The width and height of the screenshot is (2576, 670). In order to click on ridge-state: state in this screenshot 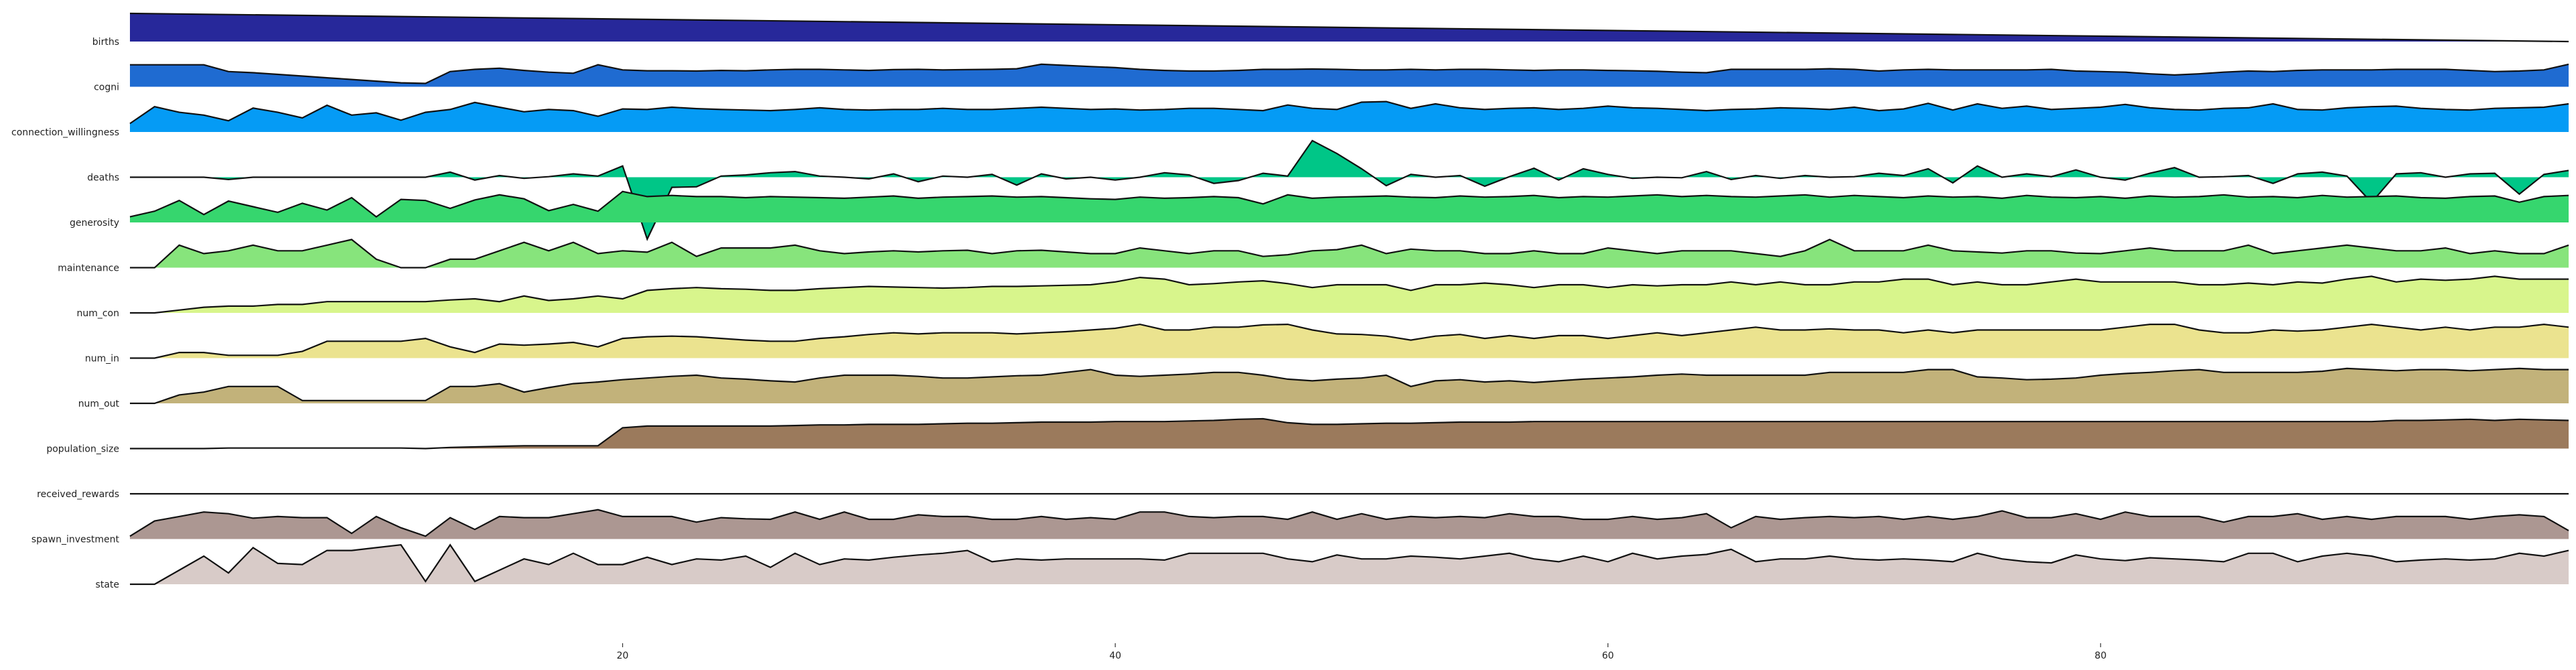, I will do `click(1332, 567)`.